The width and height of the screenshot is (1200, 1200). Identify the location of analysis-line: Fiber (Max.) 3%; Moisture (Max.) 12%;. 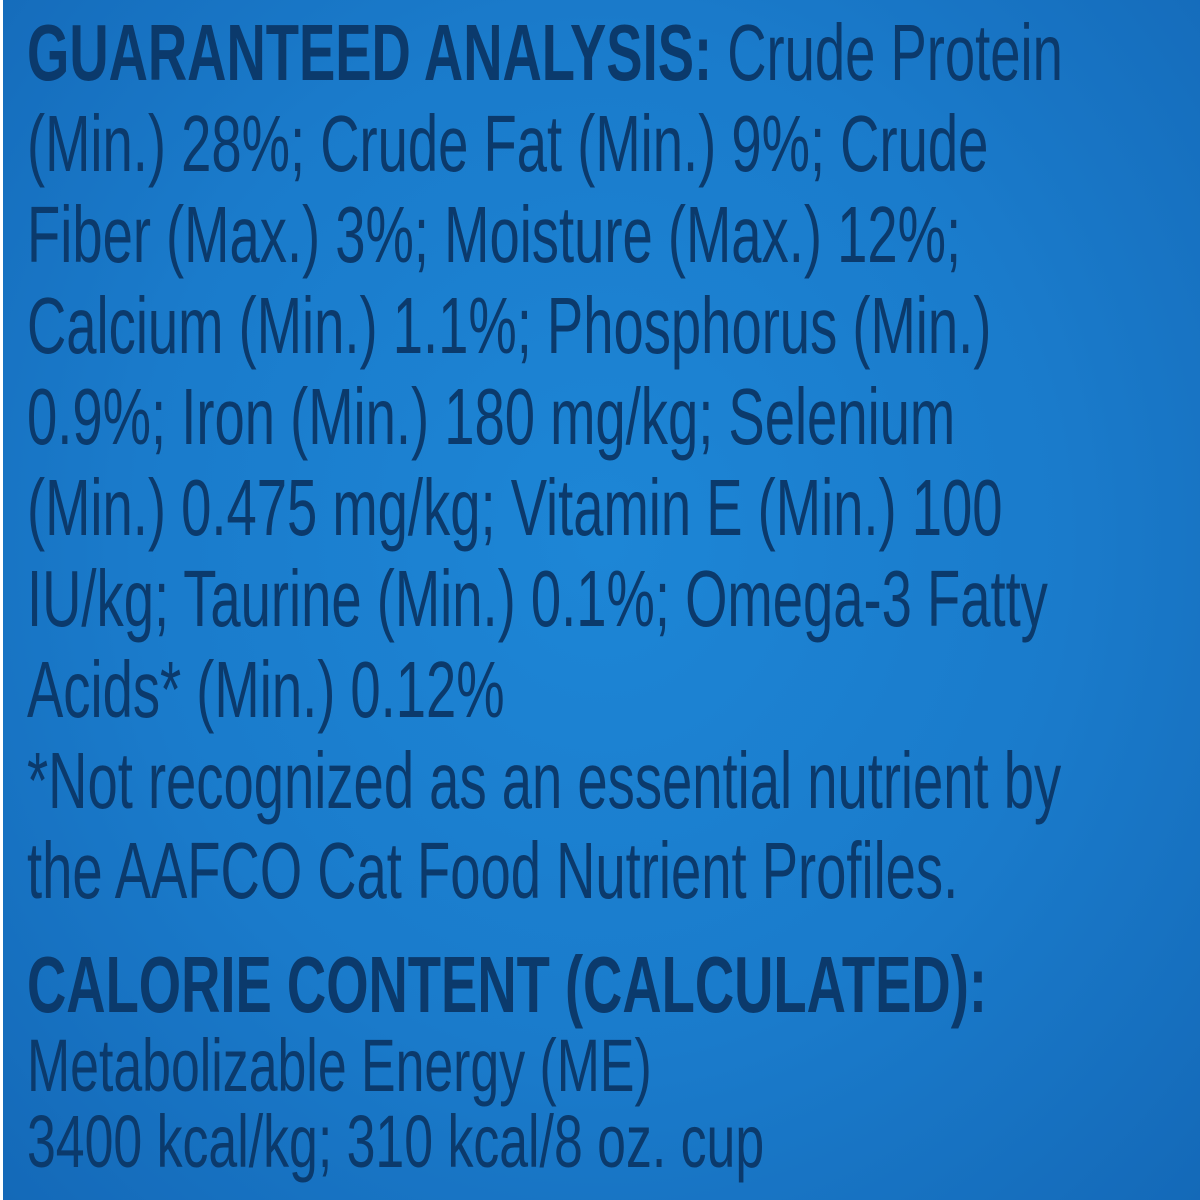
(494, 234).